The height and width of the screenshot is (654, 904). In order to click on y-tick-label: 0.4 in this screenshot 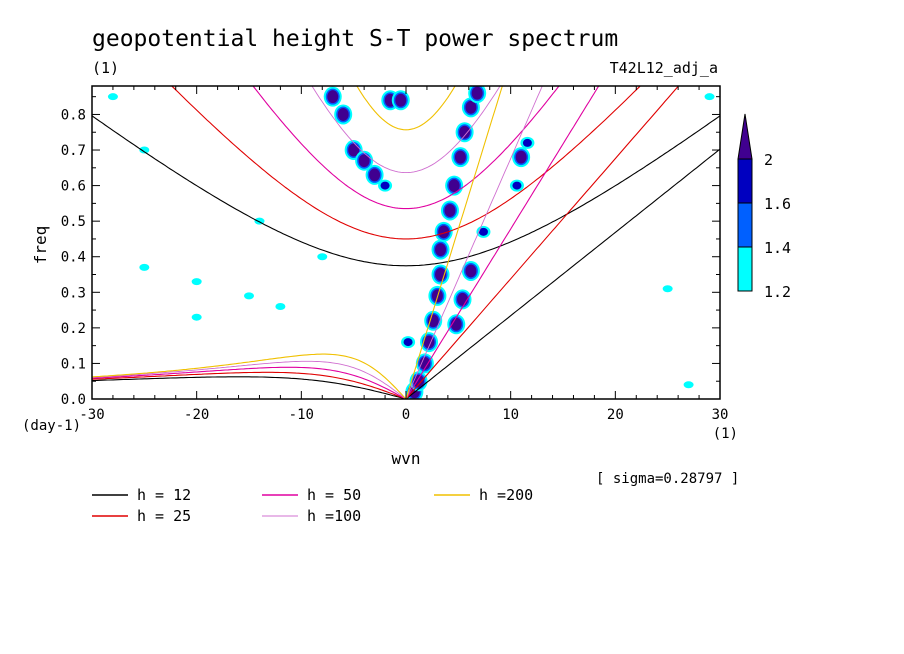, I will do `click(73, 258)`.